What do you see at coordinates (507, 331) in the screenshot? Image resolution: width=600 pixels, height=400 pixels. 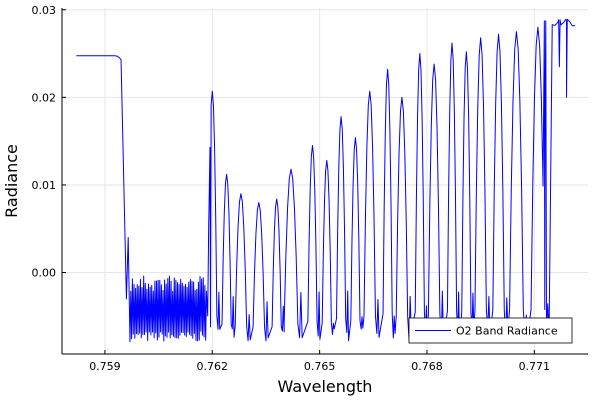 I see `legend-label: O2 Band Radiance` at bounding box center [507, 331].